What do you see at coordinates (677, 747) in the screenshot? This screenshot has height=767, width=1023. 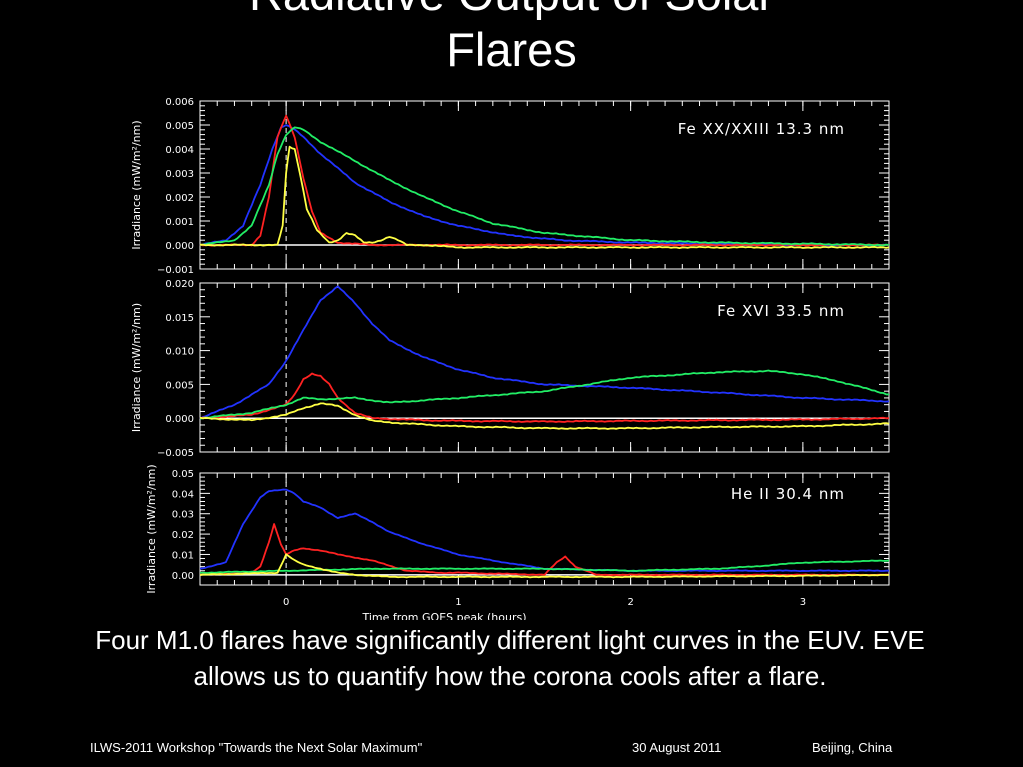 I see `footer-date: 30 August 2011` at bounding box center [677, 747].